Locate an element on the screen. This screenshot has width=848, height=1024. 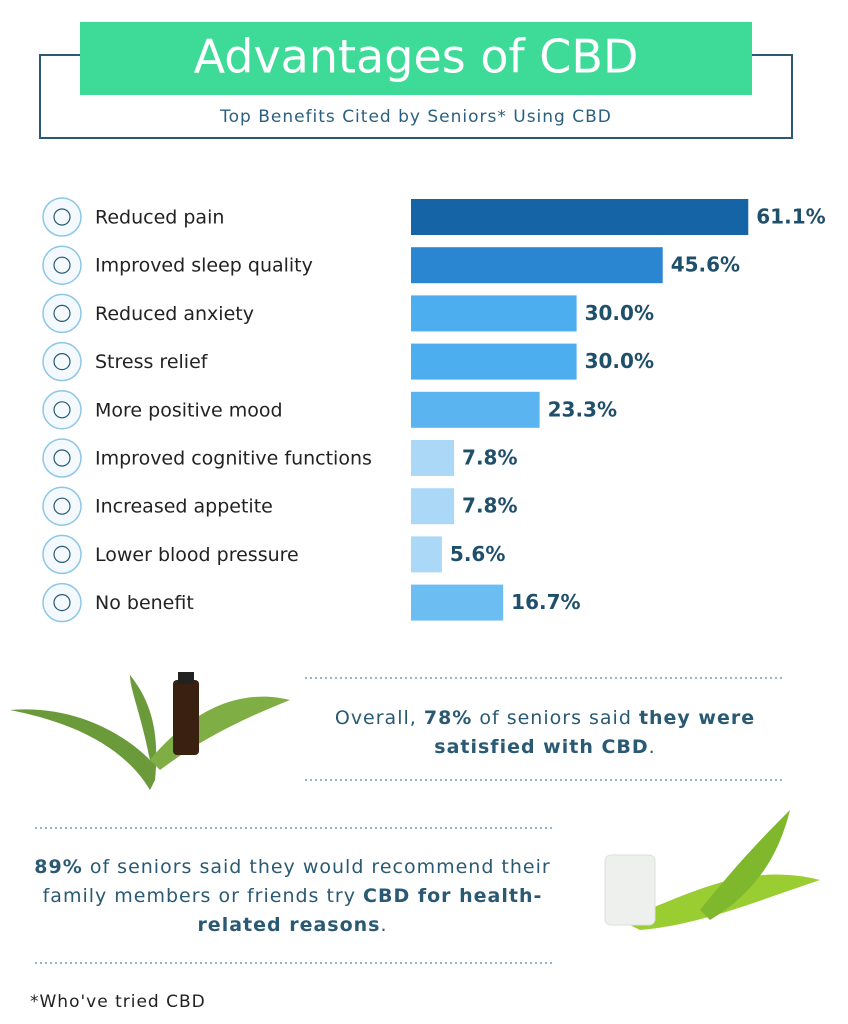
note-highlight: 78% is located at coordinates (448, 718).